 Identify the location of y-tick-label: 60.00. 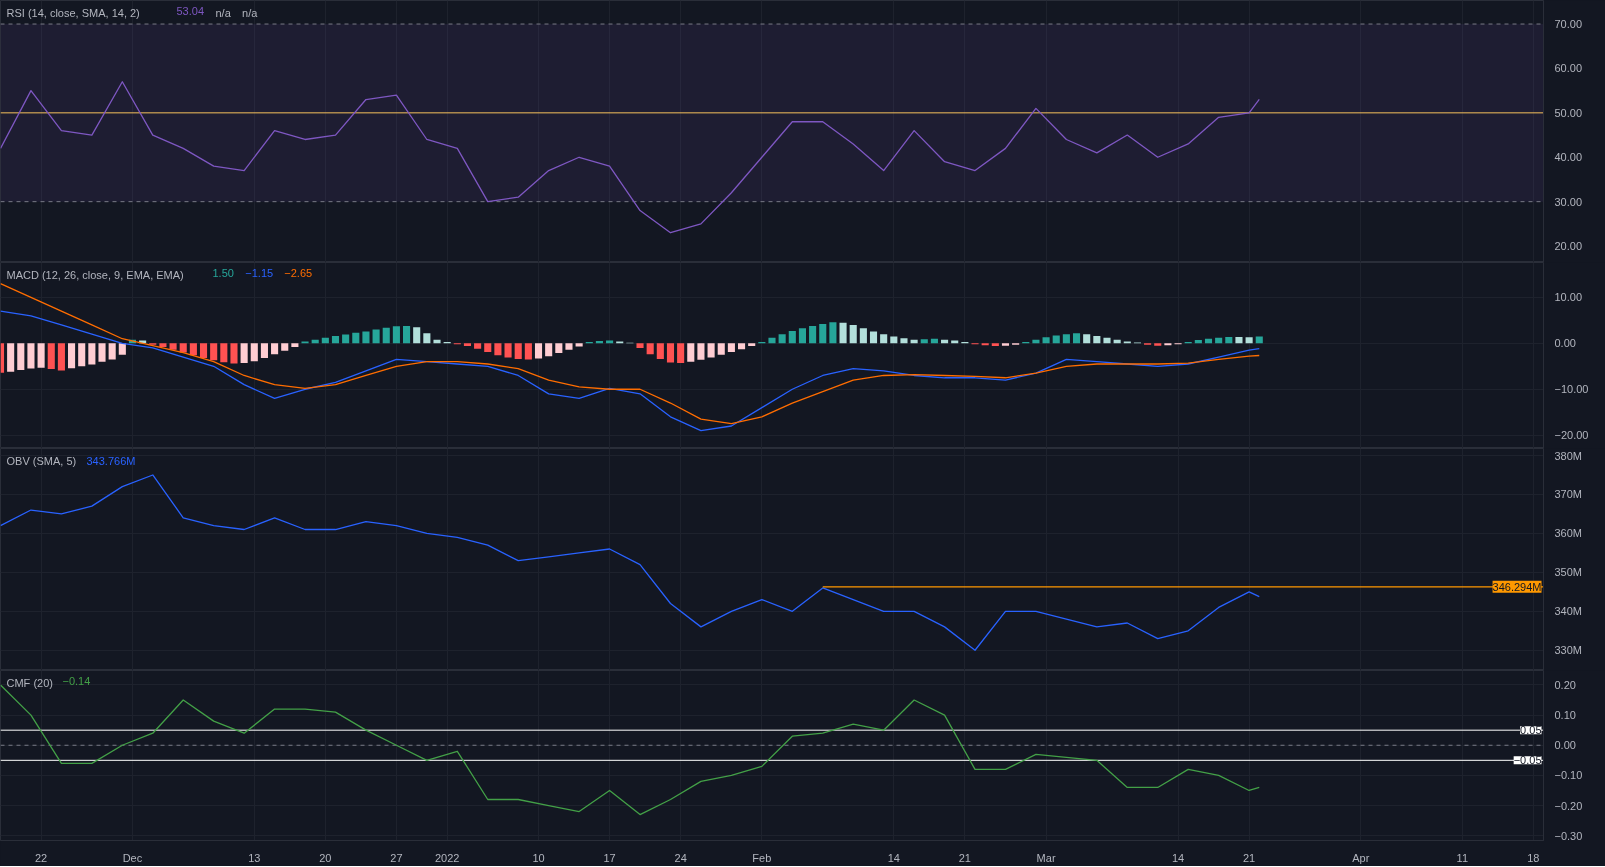
(1568, 68).